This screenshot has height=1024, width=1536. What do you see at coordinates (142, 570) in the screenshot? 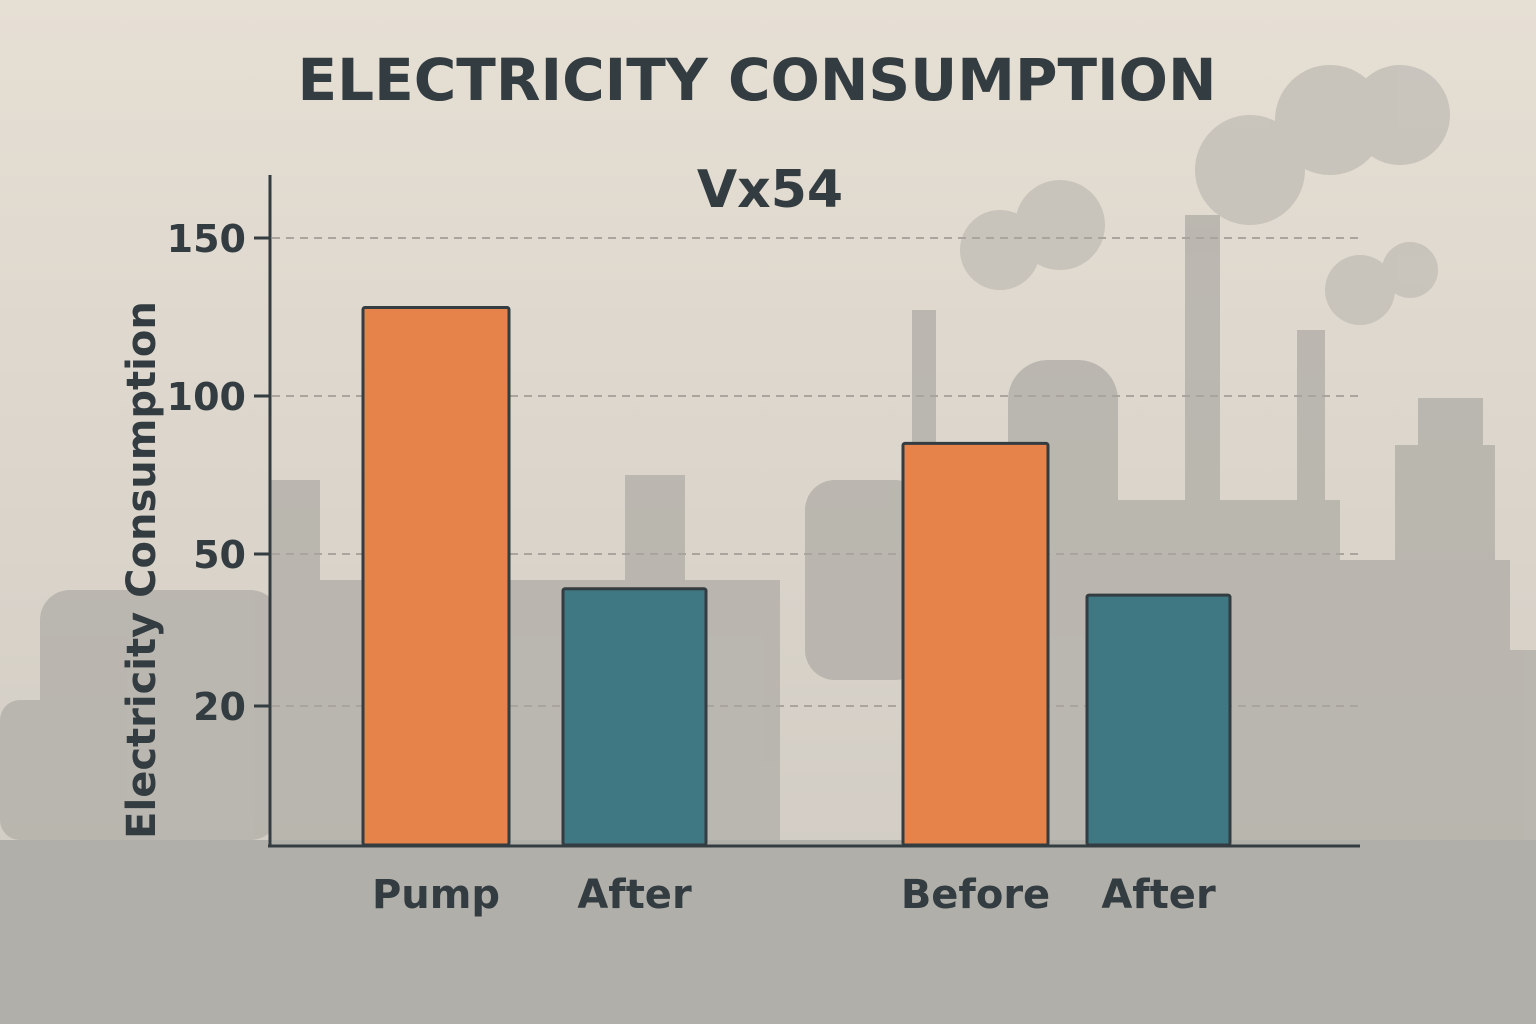
I see `y-axis-label: Electricity Consumption` at bounding box center [142, 570].